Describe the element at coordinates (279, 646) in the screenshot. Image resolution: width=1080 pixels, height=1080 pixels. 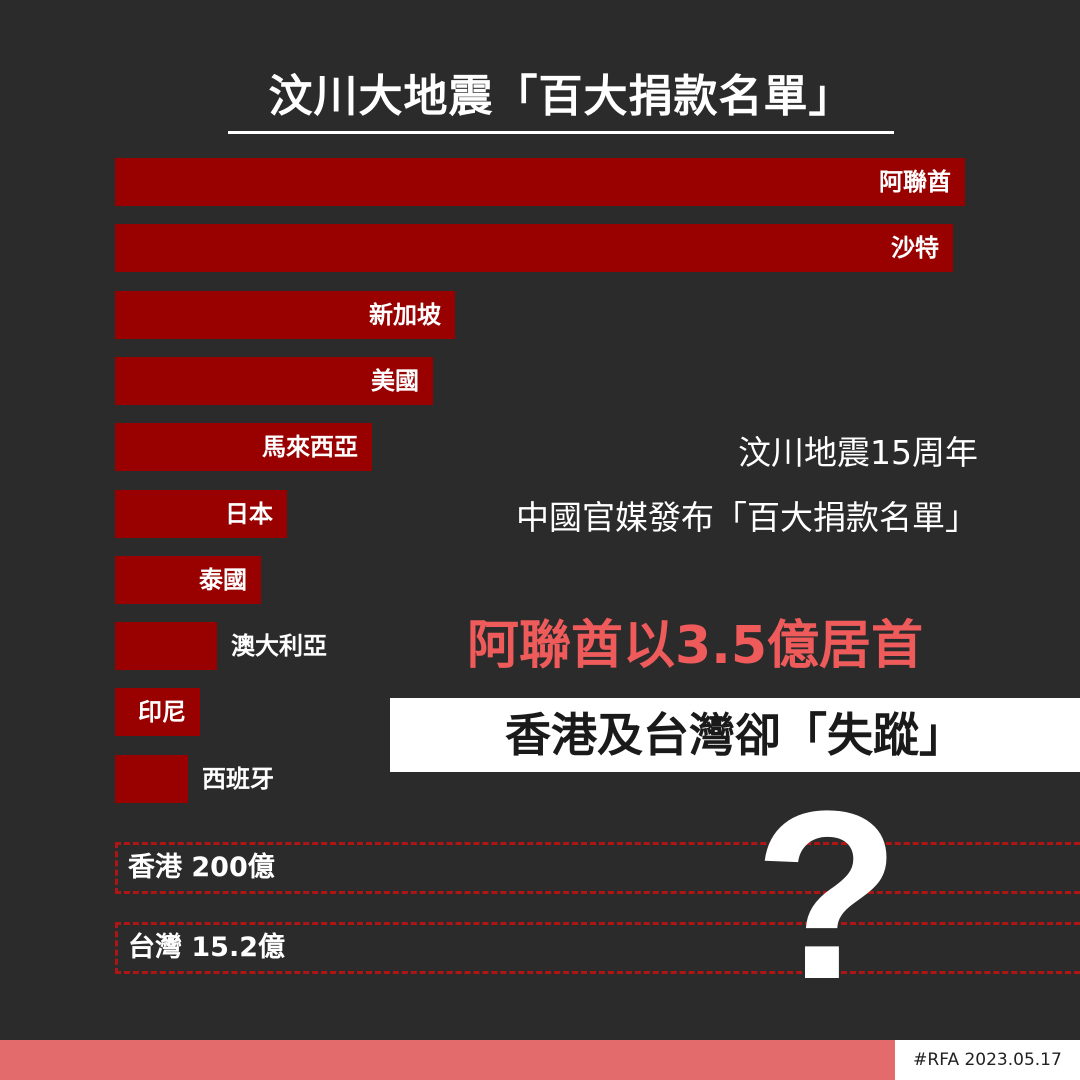
I see `bar-label: 澳大利亞` at that location.